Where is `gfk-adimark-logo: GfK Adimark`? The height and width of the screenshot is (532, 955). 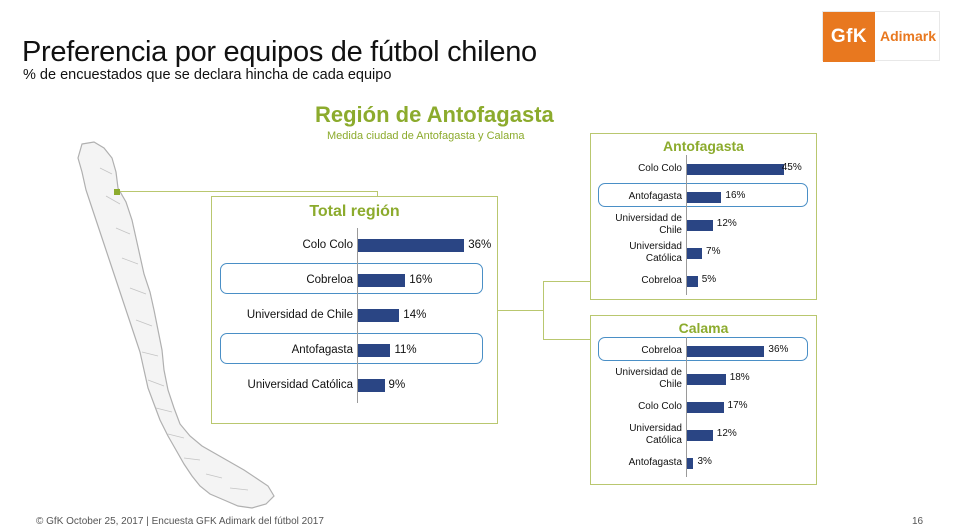
gfk-adimark-logo: GfK Adimark is located at coordinates (881, 36).